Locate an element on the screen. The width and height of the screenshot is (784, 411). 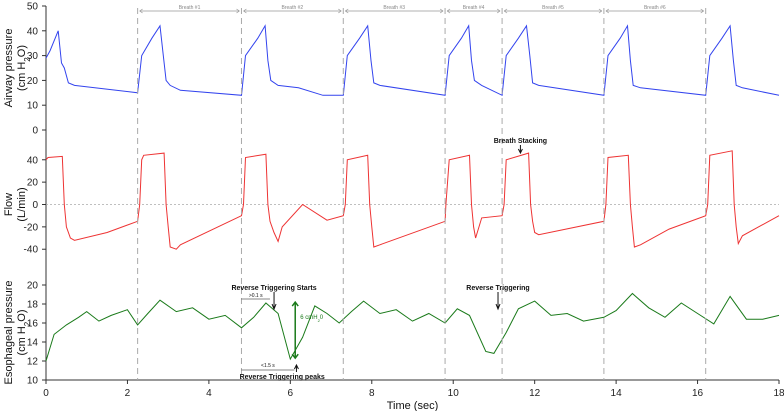
reverse-triggering-peaks-arrow is located at coordinates (296, 367).